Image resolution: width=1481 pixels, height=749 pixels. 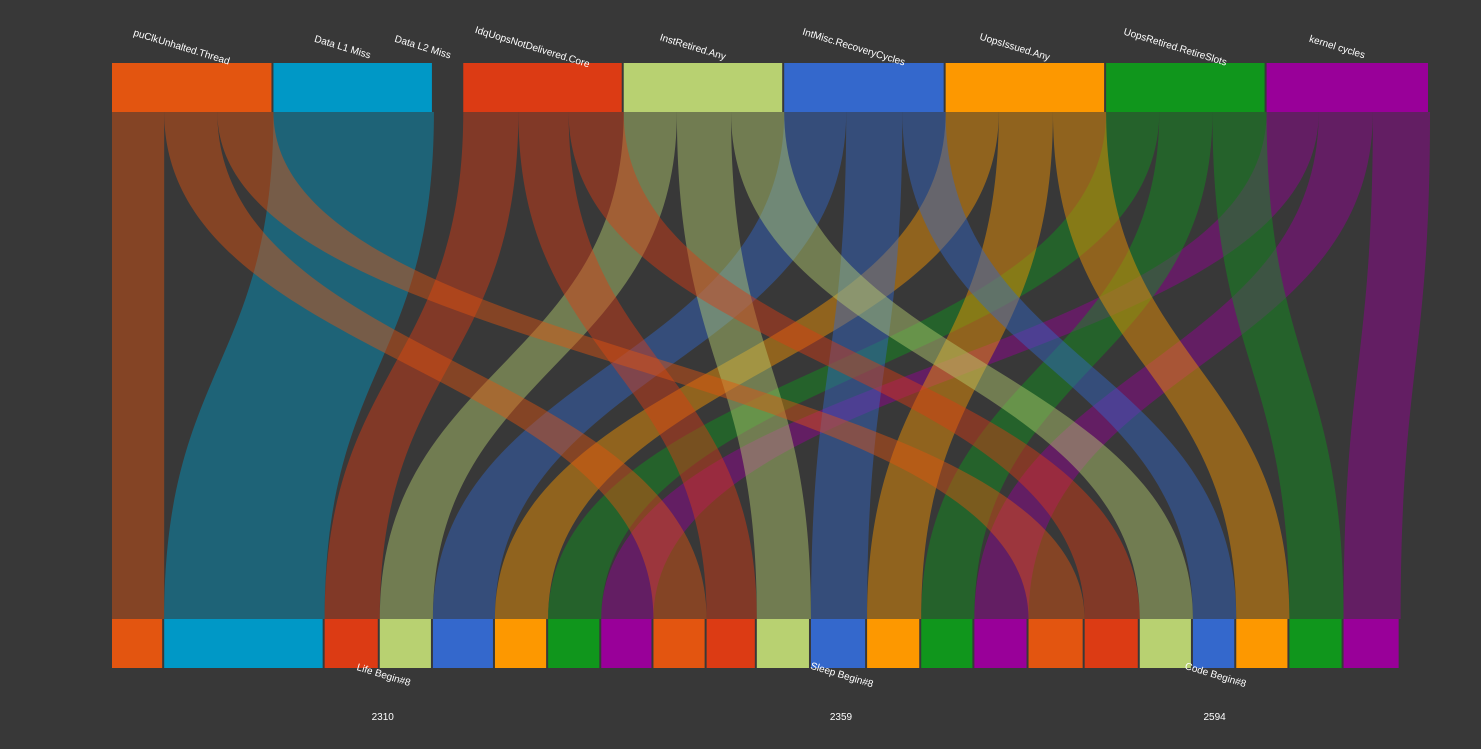 What do you see at coordinates (841, 717) in the screenshot?
I see `group-total-sleep-begin-8: 2359` at bounding box center [841, 717].